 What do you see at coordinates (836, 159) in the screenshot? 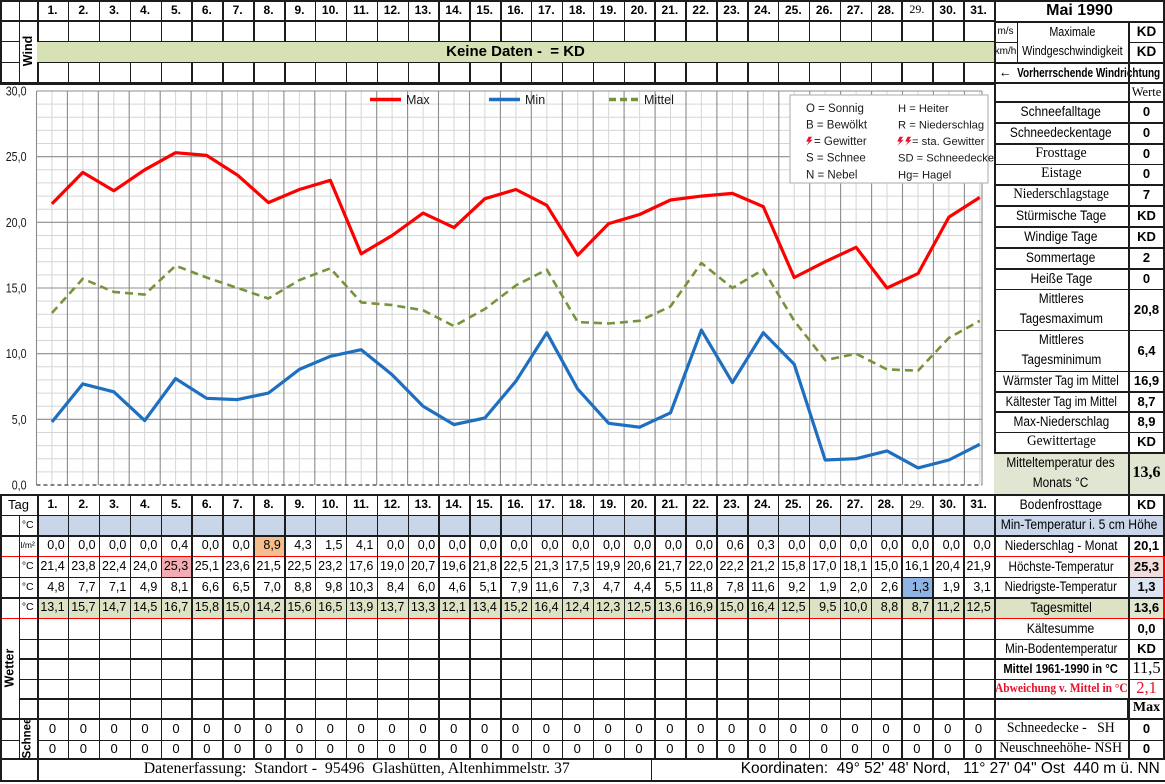
I see `svg-text: S = Schnee` at bounding box center [836, 159].